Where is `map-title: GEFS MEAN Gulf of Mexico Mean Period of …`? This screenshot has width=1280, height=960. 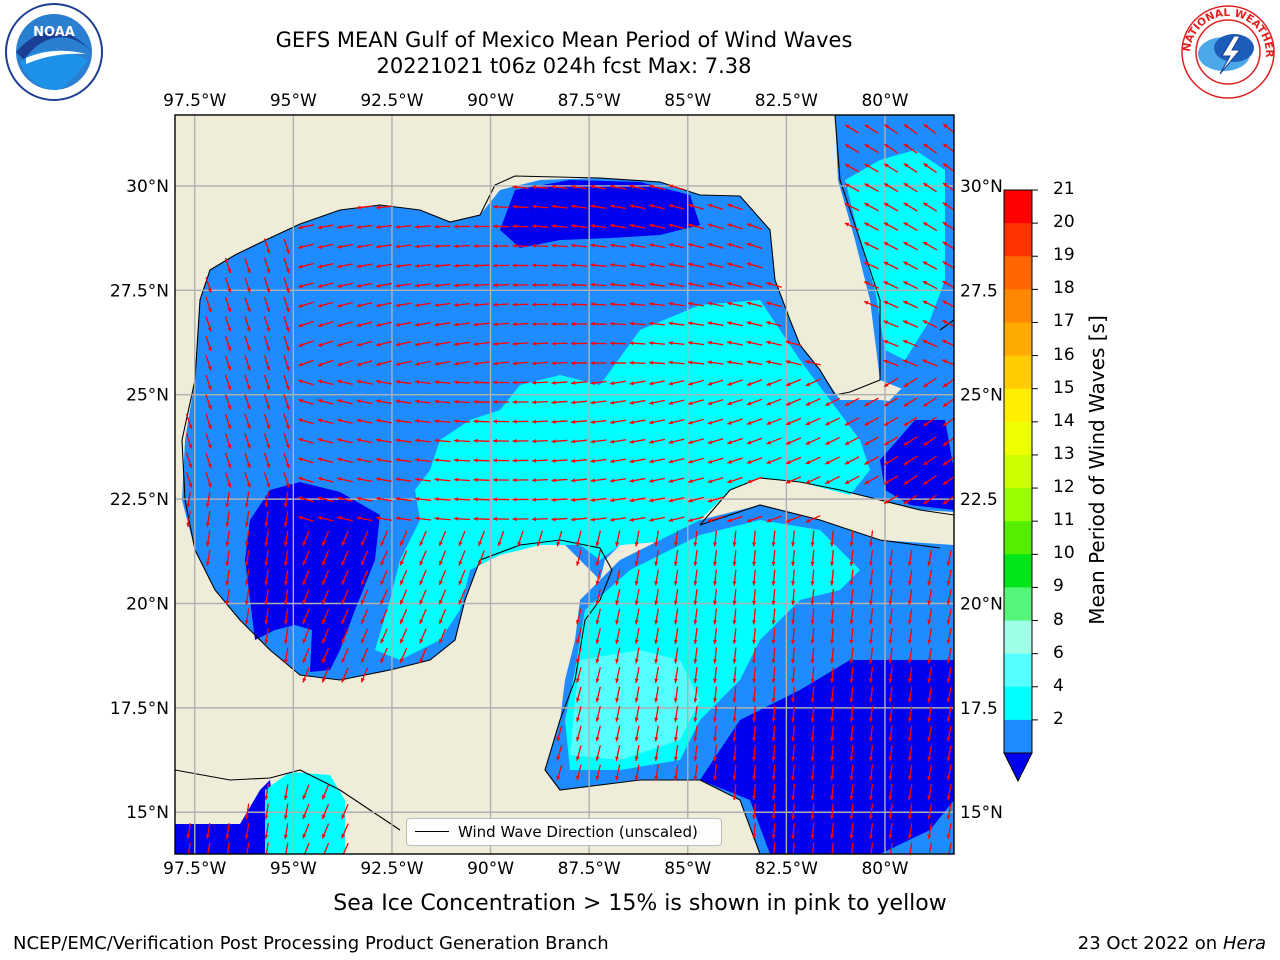 map-title: GEFS MEAN Gulf of Mexico Mean Period of … is located at coordinates (564, 40).